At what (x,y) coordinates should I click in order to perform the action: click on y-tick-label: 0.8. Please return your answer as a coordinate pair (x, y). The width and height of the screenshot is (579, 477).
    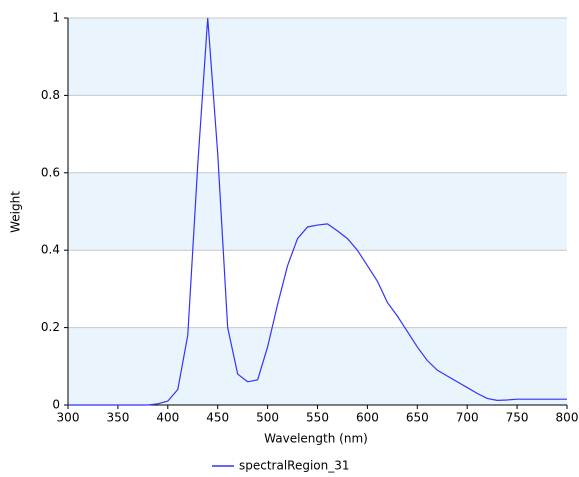
    Looking at the image, I should click on (50, 95).